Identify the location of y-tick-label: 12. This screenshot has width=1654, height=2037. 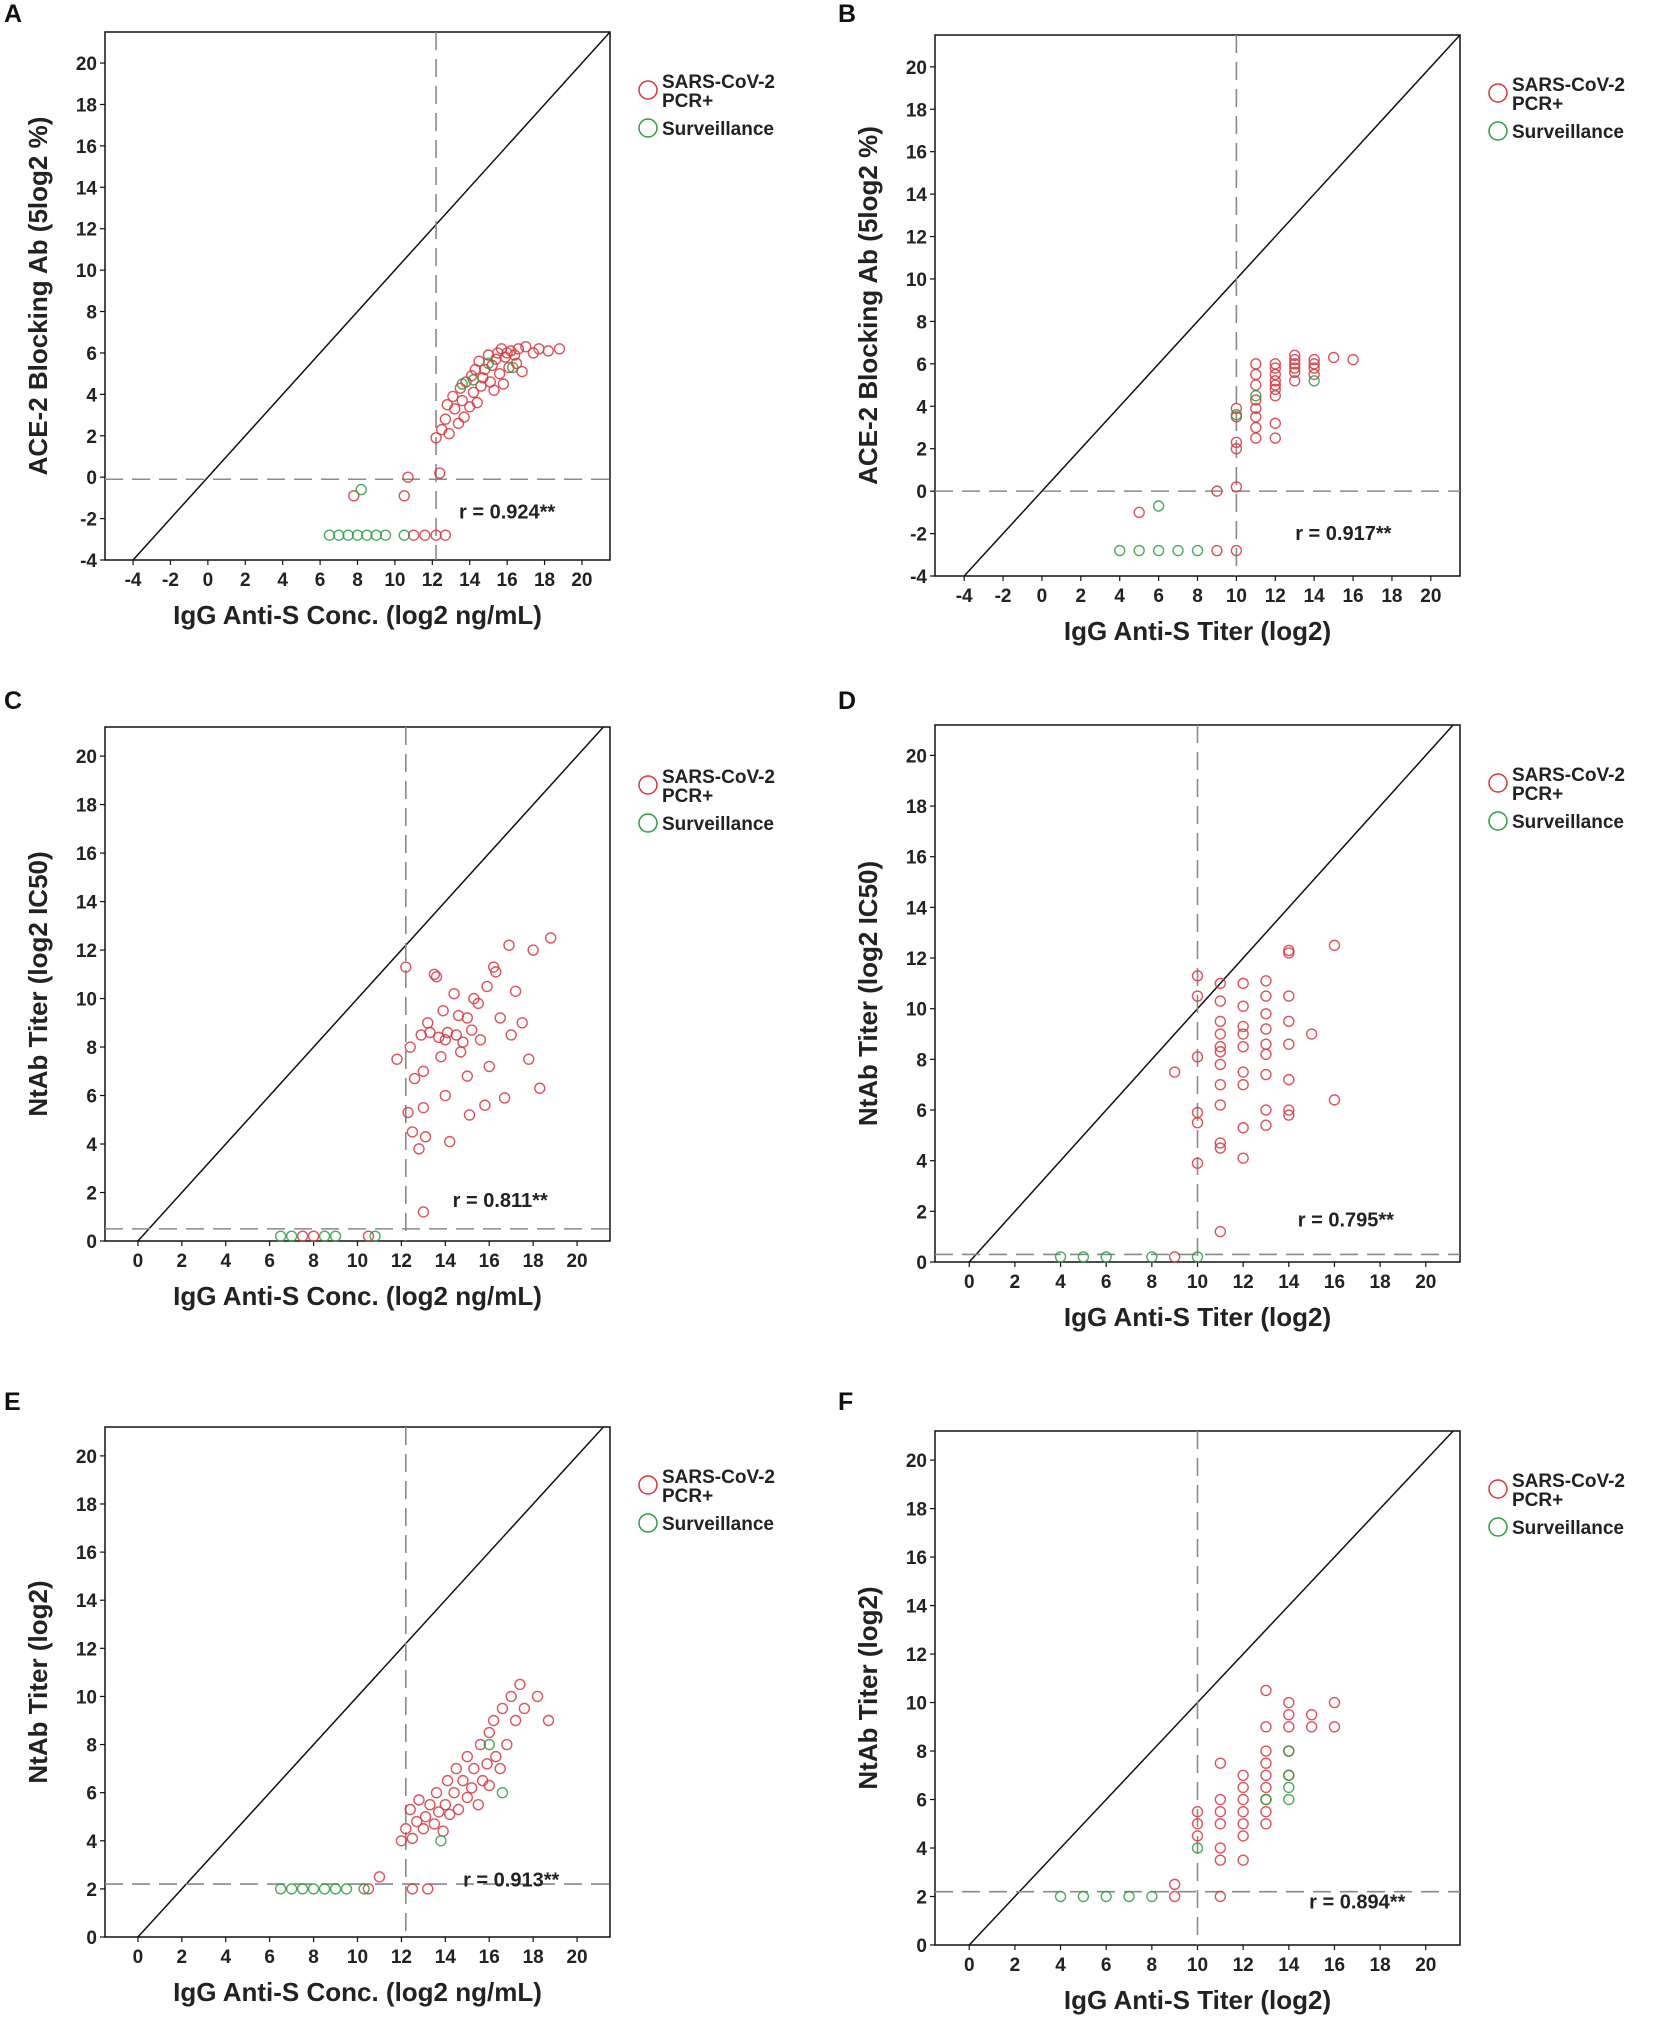
(916, 1655).